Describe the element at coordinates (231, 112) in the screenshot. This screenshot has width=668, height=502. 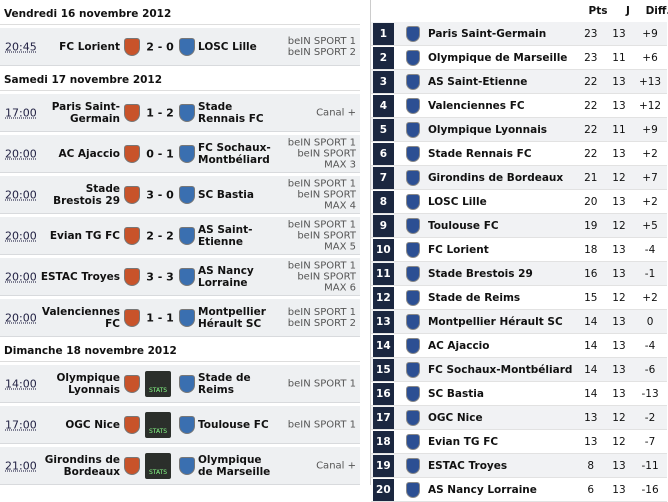
I see `away-team: Stade Rennais FC` at that location.